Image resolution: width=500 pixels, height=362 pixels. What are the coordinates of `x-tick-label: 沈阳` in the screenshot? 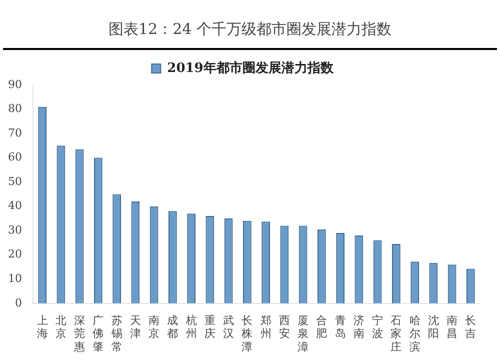 It's located at (433, 327).